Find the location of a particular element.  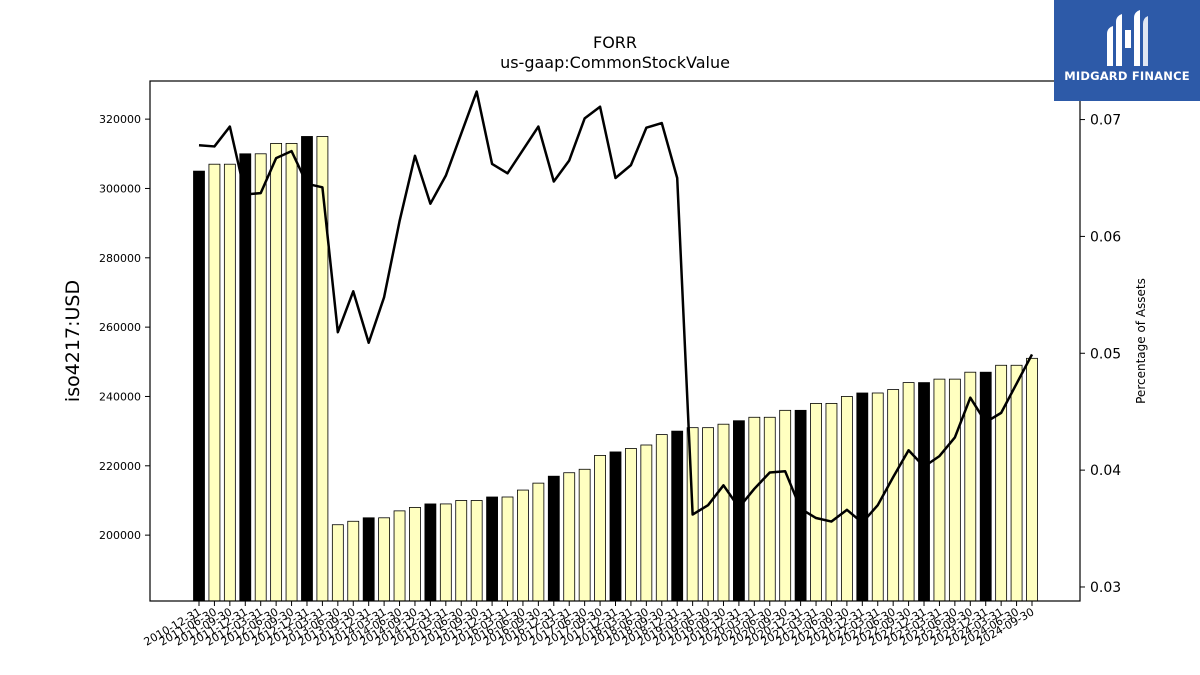

y-tick-label: 300000 is located at coordinates (120, 188).